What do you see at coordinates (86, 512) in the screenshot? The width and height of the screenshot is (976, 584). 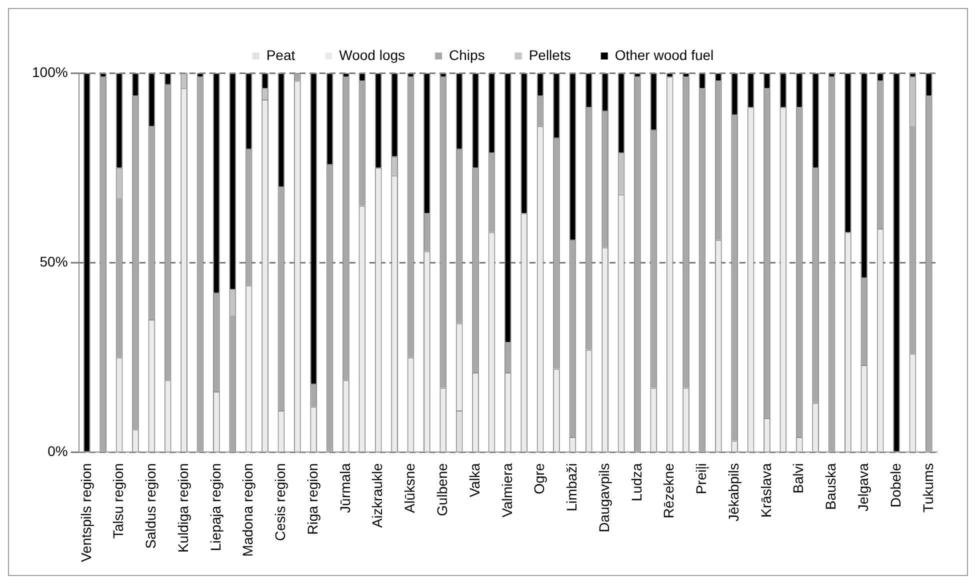 I see `x-tick-label: Ventspils region` at bounding box center [86, 512].